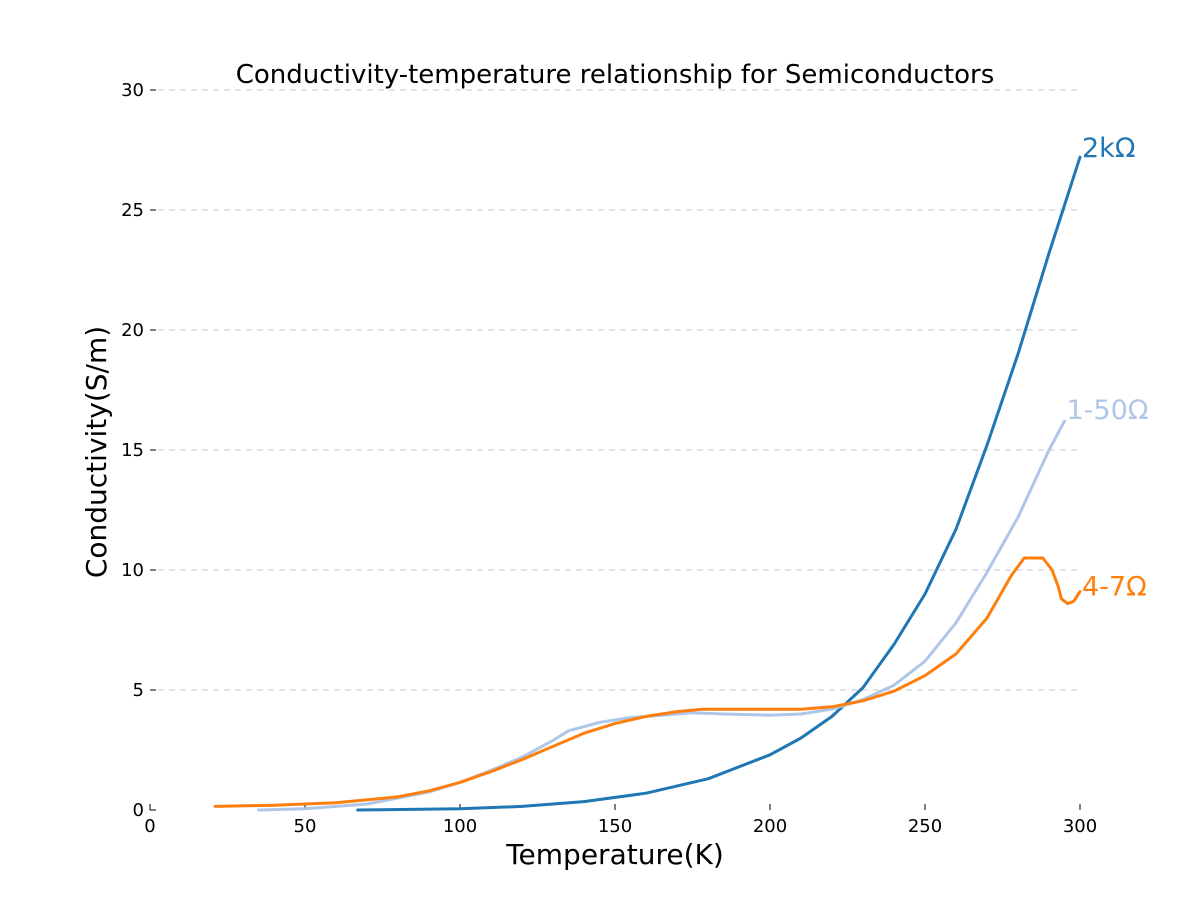  I want to click on x-tick-label: 200, so click(770, 826).